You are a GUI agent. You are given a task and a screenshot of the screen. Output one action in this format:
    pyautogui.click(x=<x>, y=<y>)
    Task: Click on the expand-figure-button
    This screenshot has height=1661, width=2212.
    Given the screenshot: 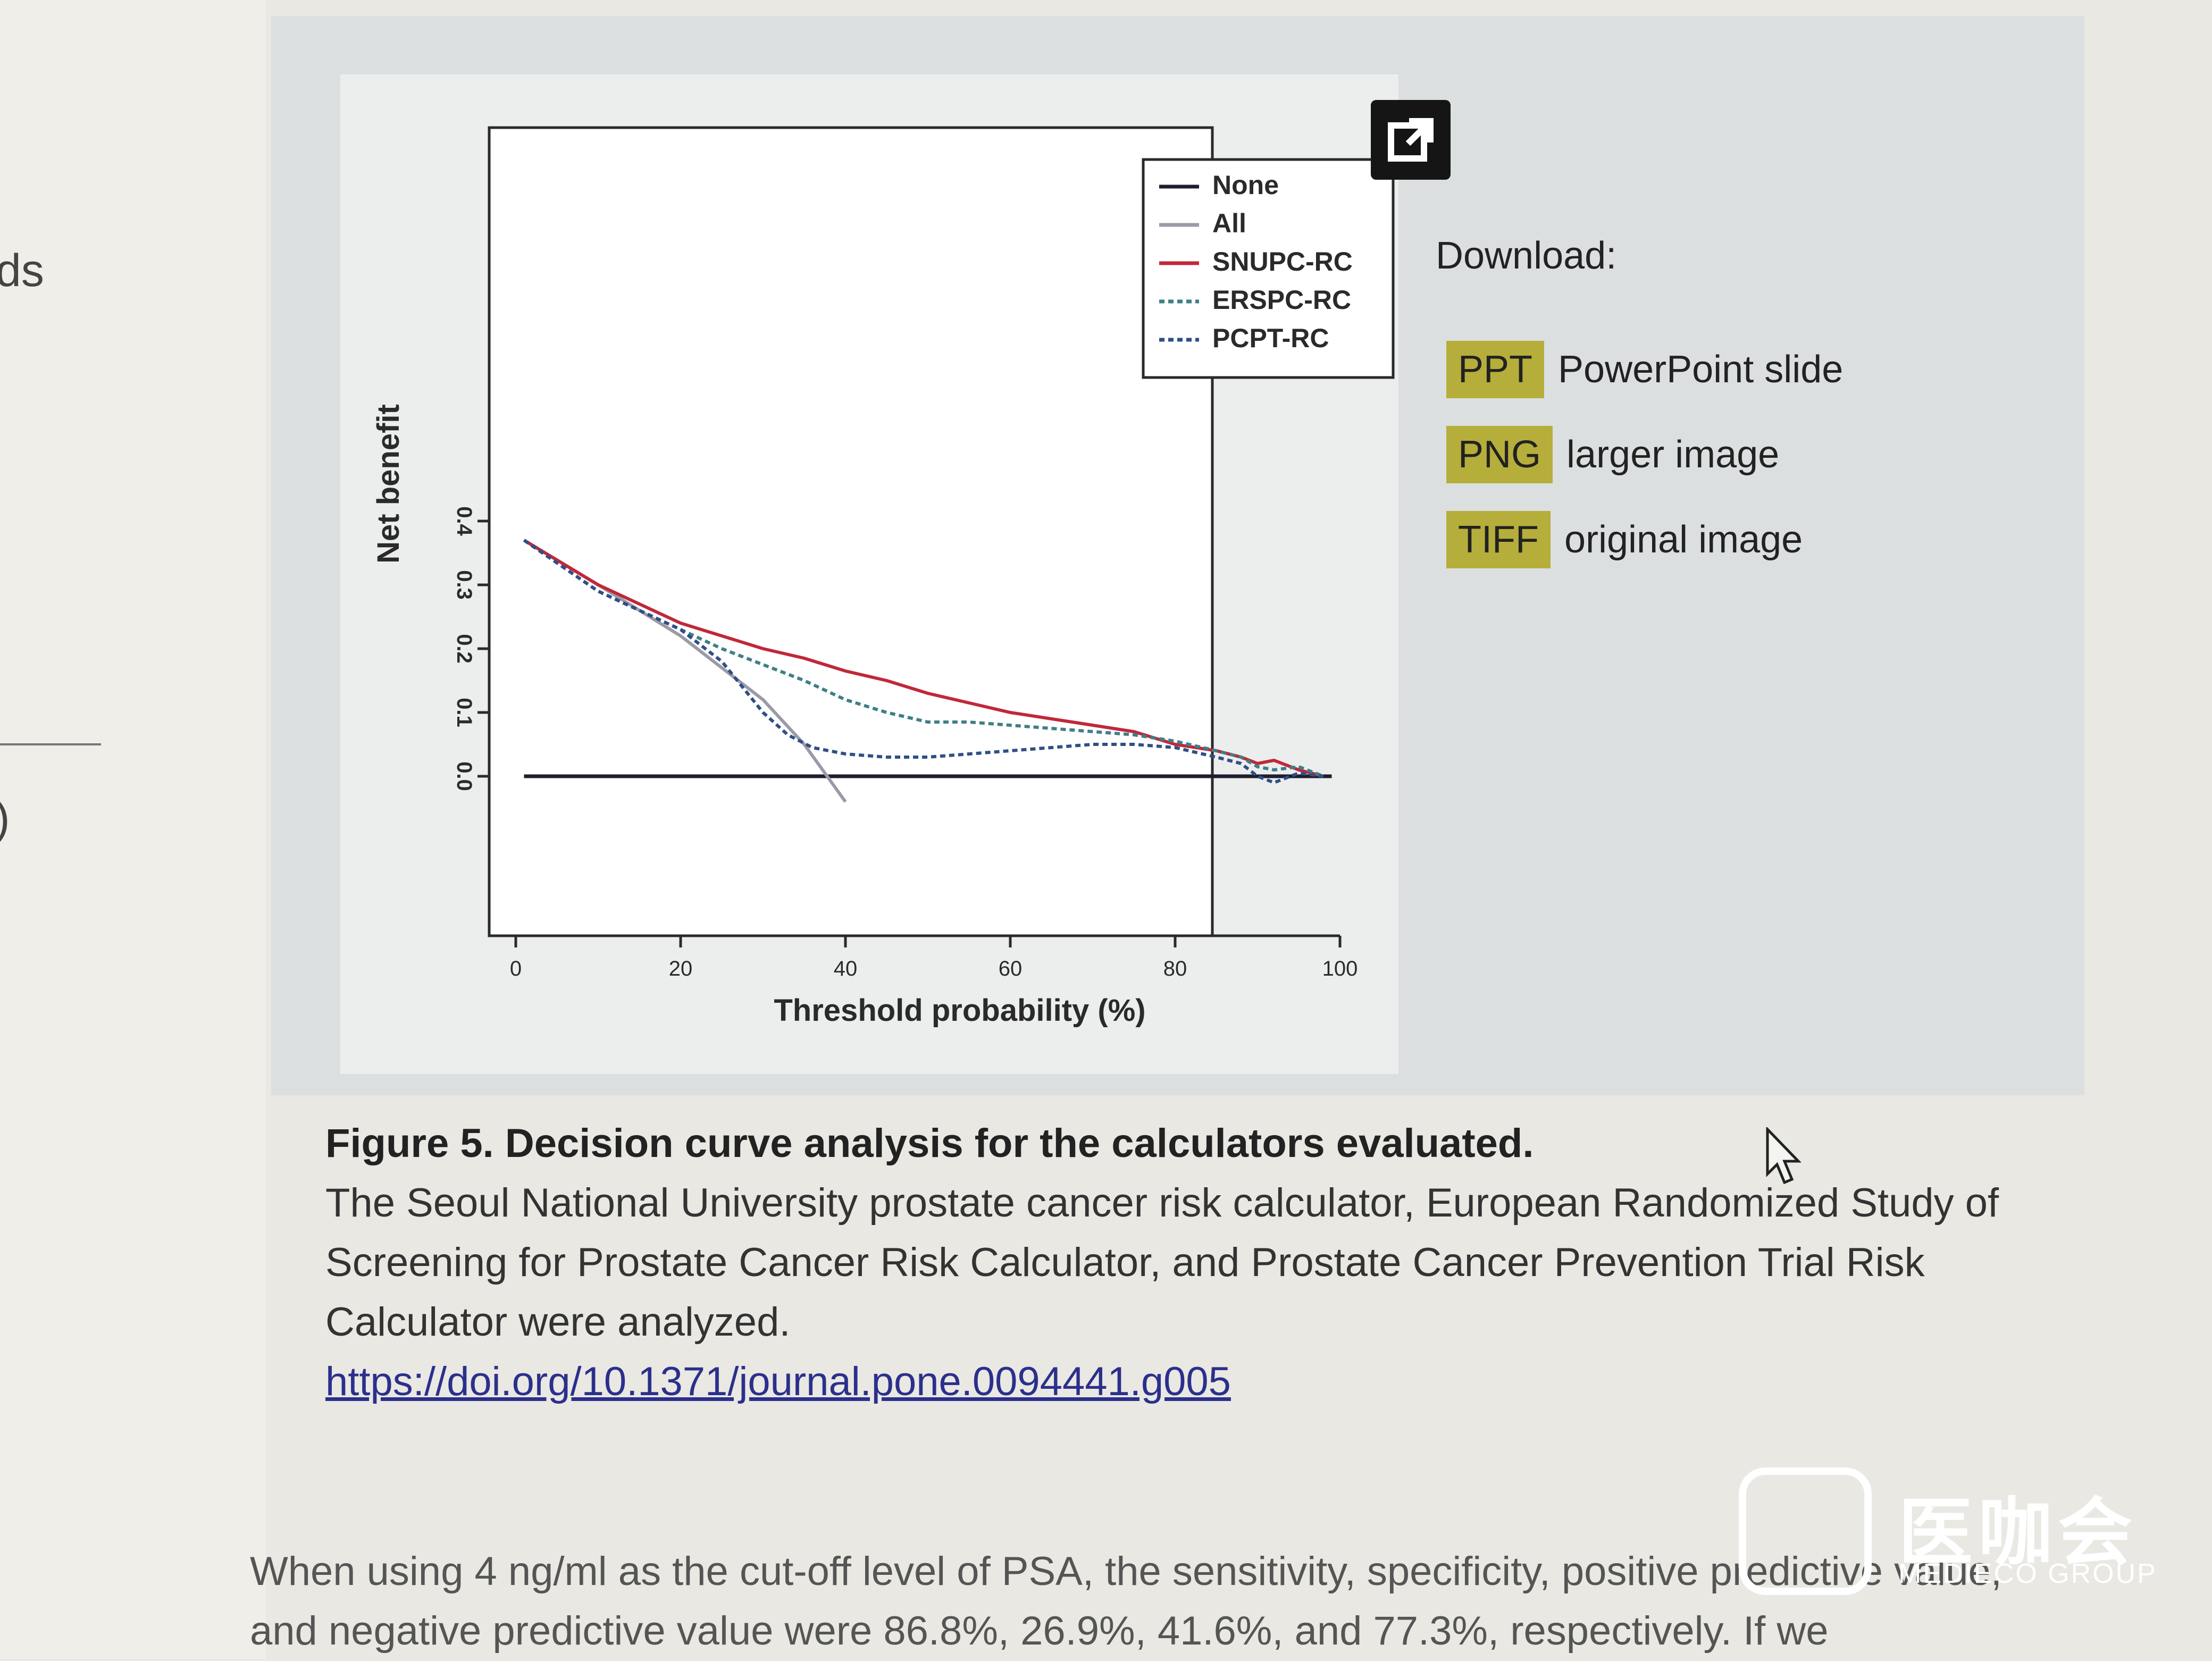 What is the action you would take?
    pyautogui.click(x=1411, y=140)
    